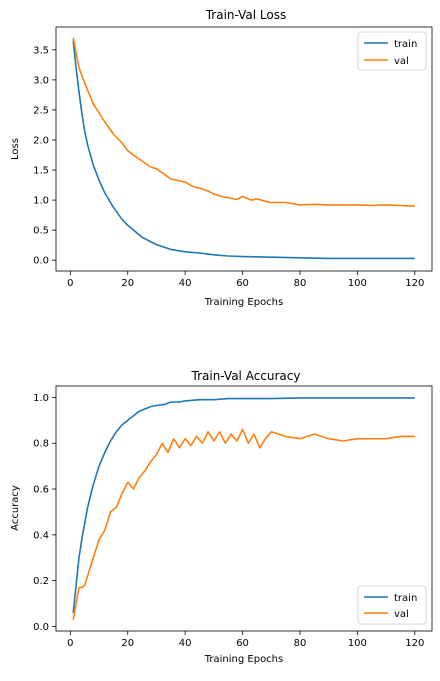 The height and width of the screenshot is (681, 440). I want to click on accuracy-legend-val-label: val, so click(401, 614).